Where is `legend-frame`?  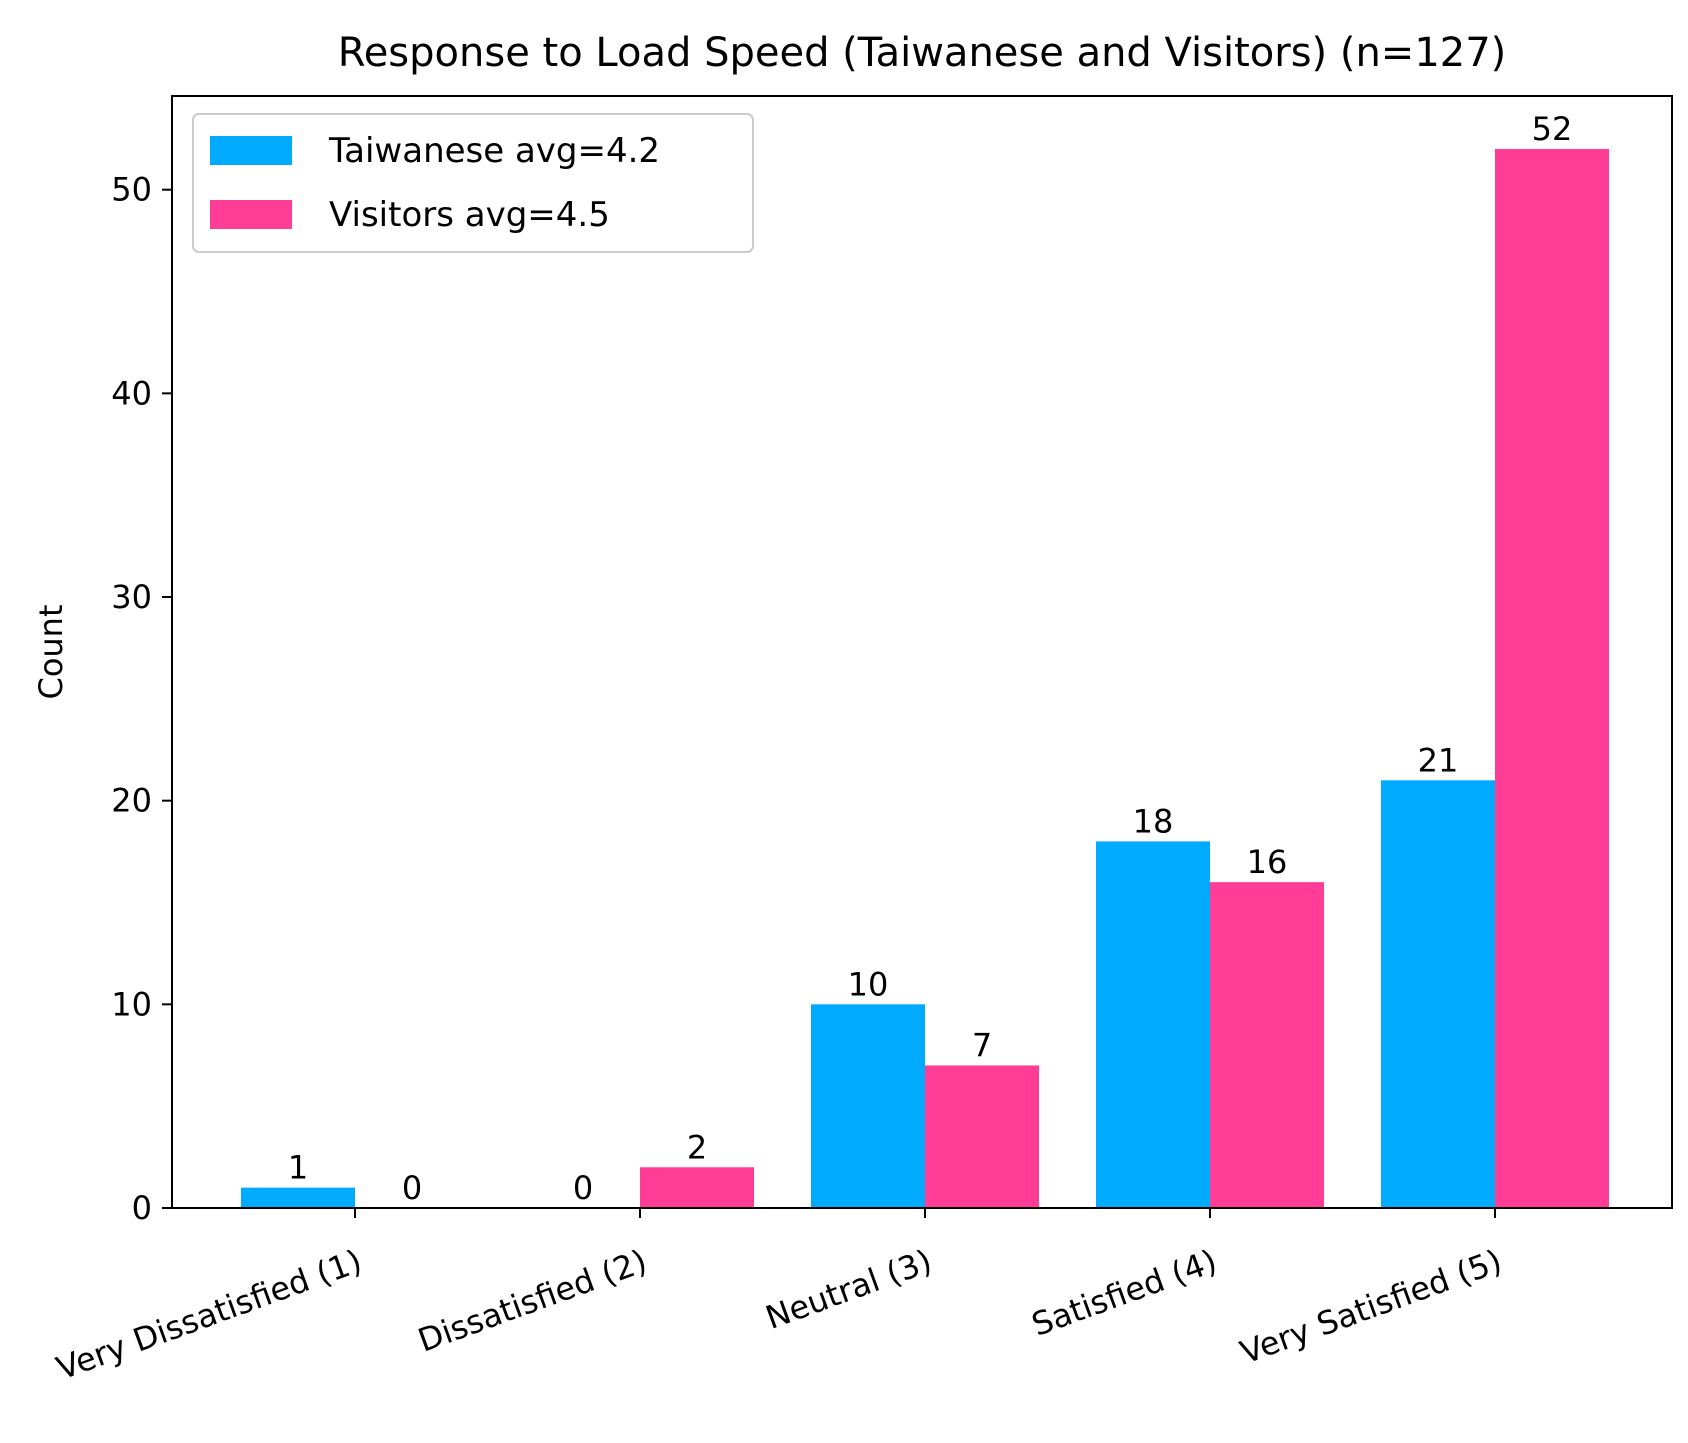
legend-frame is located at coordinates (473, 183).